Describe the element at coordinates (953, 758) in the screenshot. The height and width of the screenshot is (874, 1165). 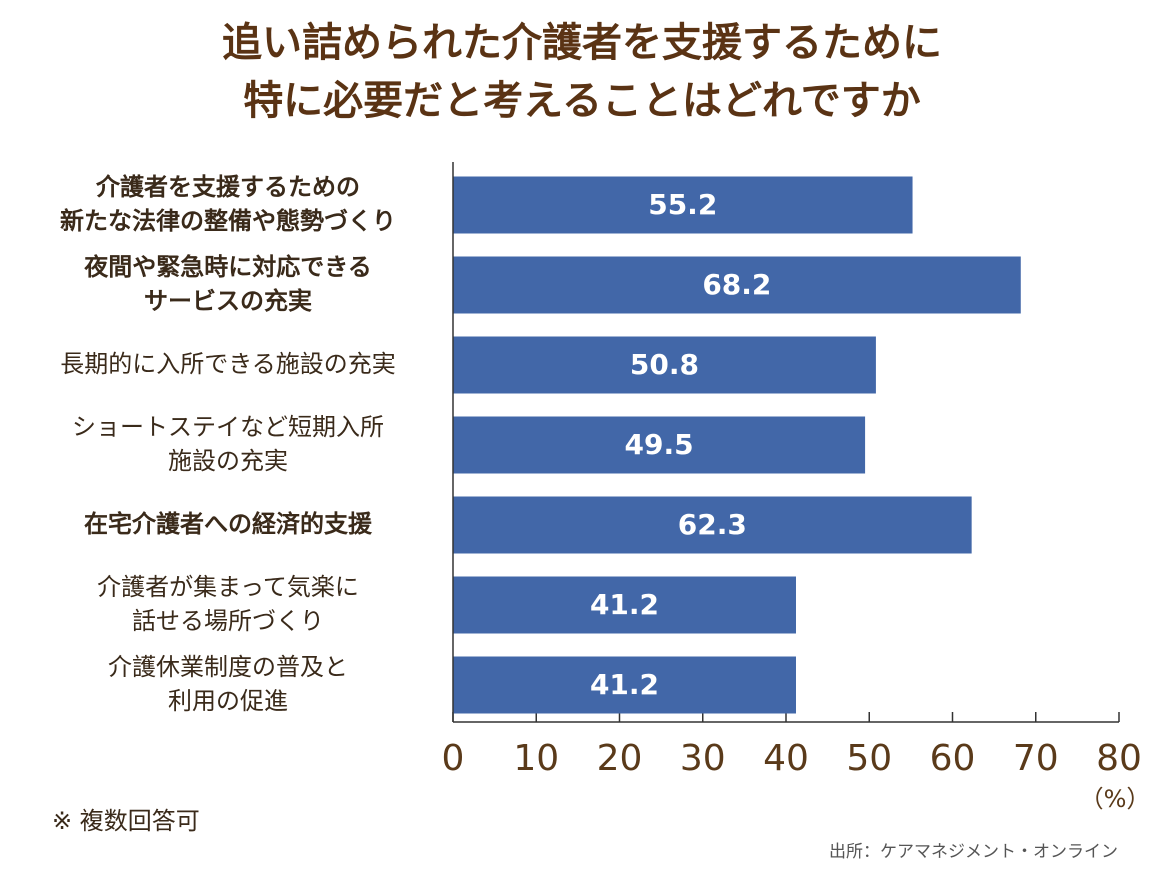
I see `x-tick-label: 60` at that location.